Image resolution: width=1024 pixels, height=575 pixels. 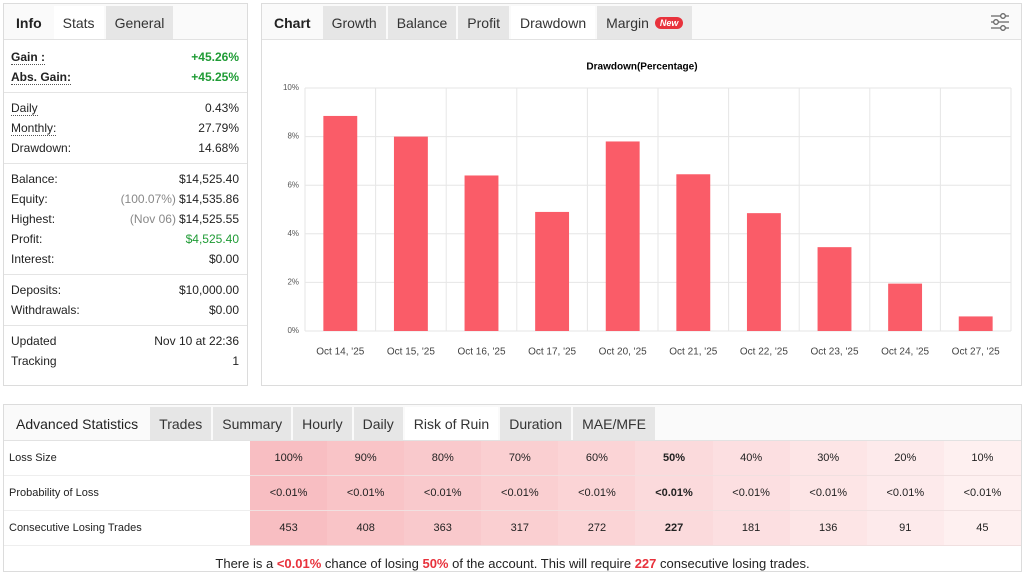 What do you see at coordinates (218, 128) in the screenshot?
I see `stat-value-wrap: 27.79%` at bounding box center [218, 128].